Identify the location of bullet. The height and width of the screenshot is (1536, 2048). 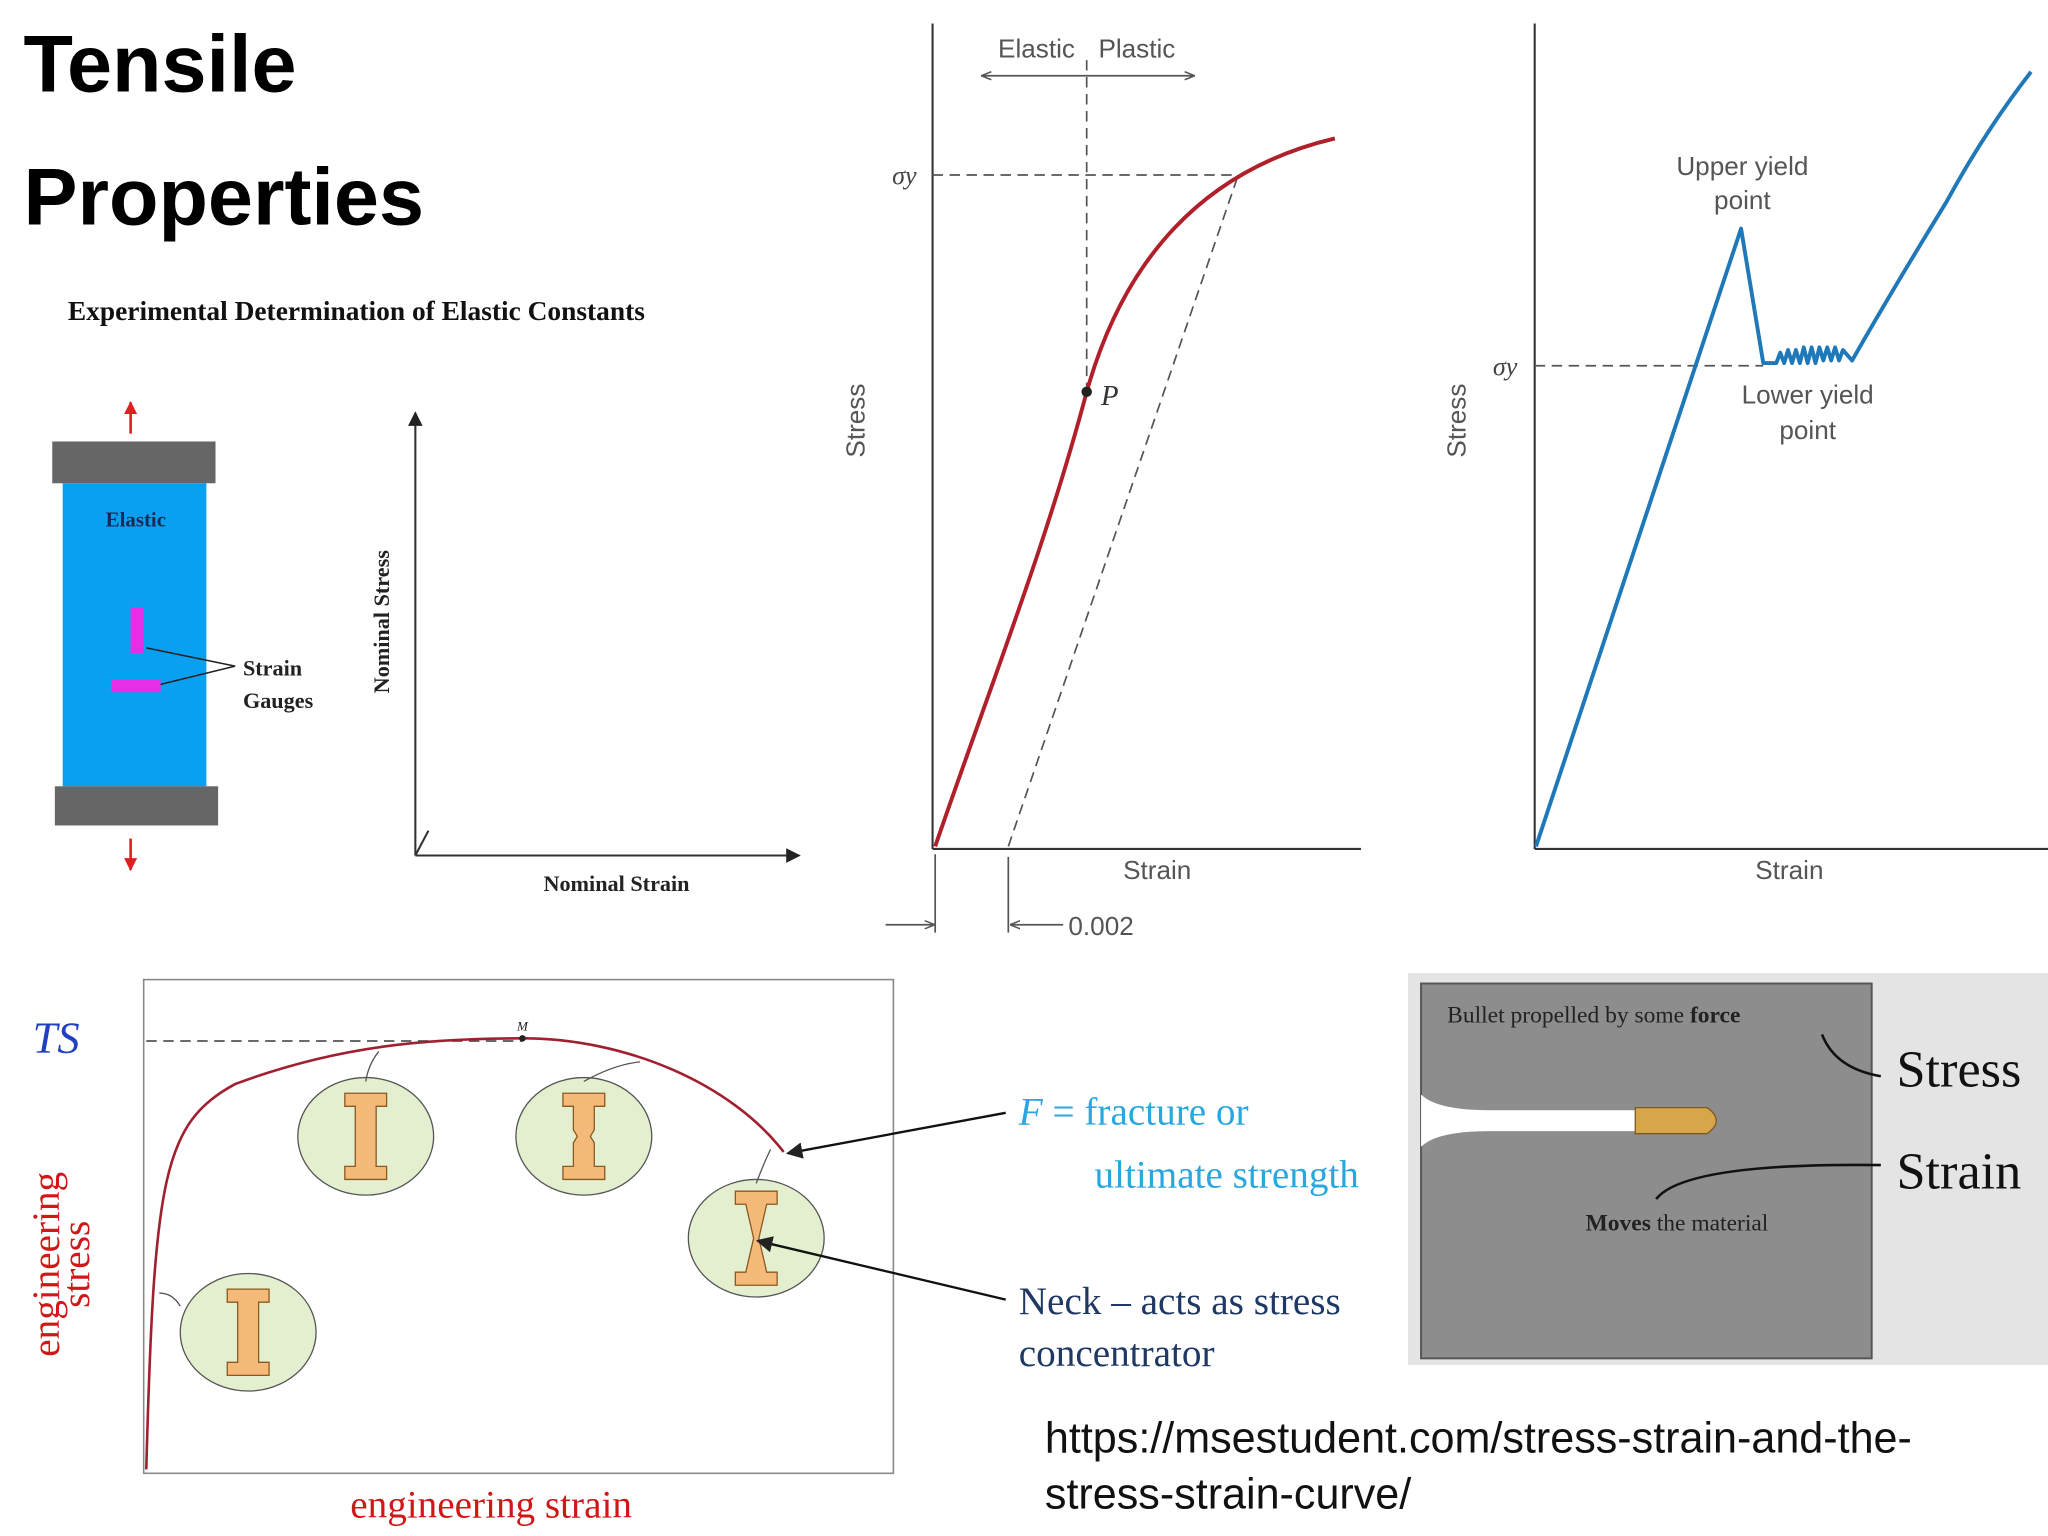
(1675, 1120).